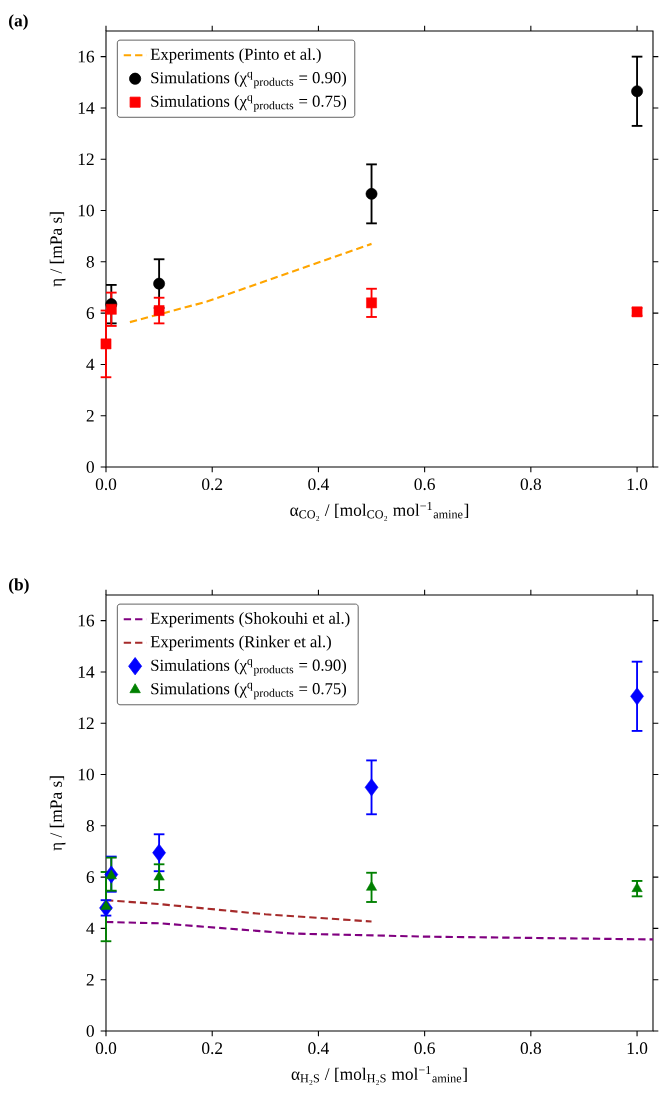 The width and height of the screenshot is (664, 1101). What do you see at coordinates (235, 56) in the screenshot?
I see `legend-label: Experiments (Pinto et al.)` at bounding box center [235, 56].